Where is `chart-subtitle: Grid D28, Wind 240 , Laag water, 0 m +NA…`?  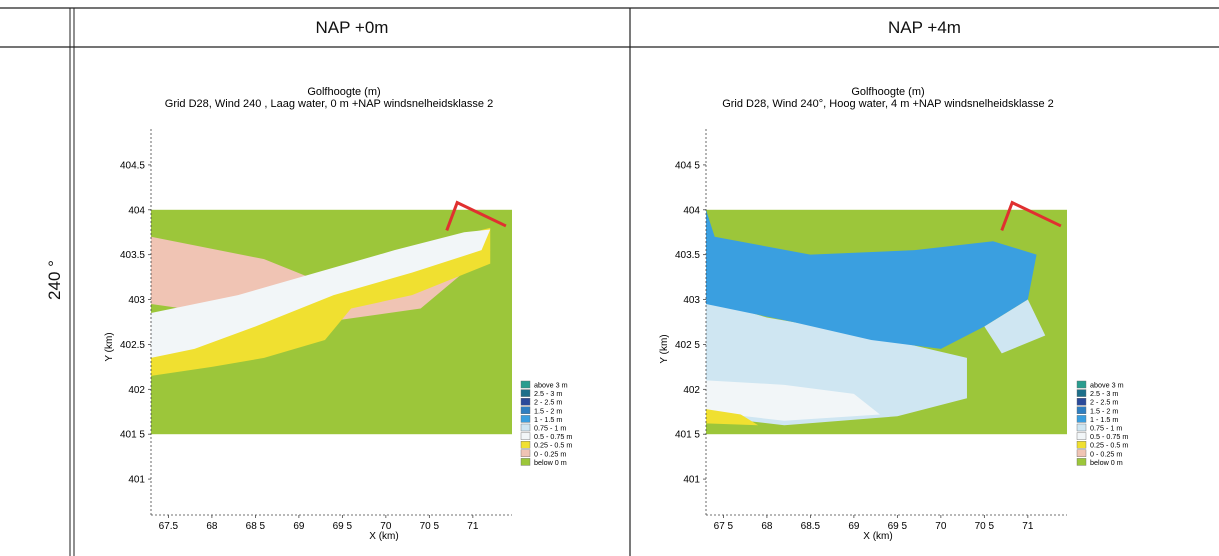
chart-subtitle: Grid D28, Wind 240 , Laag water, 0 m +NA… is located at coordinates (329, 104).